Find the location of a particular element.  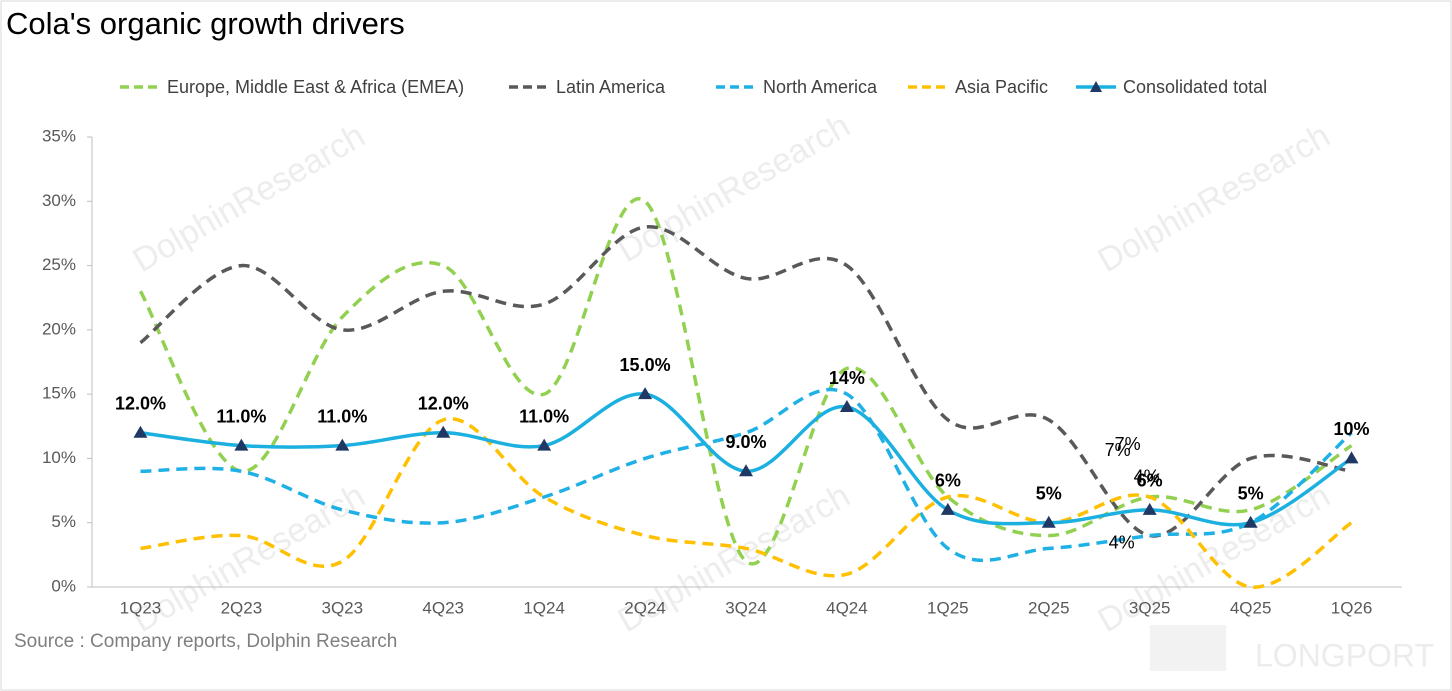

x-tick-label: 3Q23 is located at coordinates (343, 607).